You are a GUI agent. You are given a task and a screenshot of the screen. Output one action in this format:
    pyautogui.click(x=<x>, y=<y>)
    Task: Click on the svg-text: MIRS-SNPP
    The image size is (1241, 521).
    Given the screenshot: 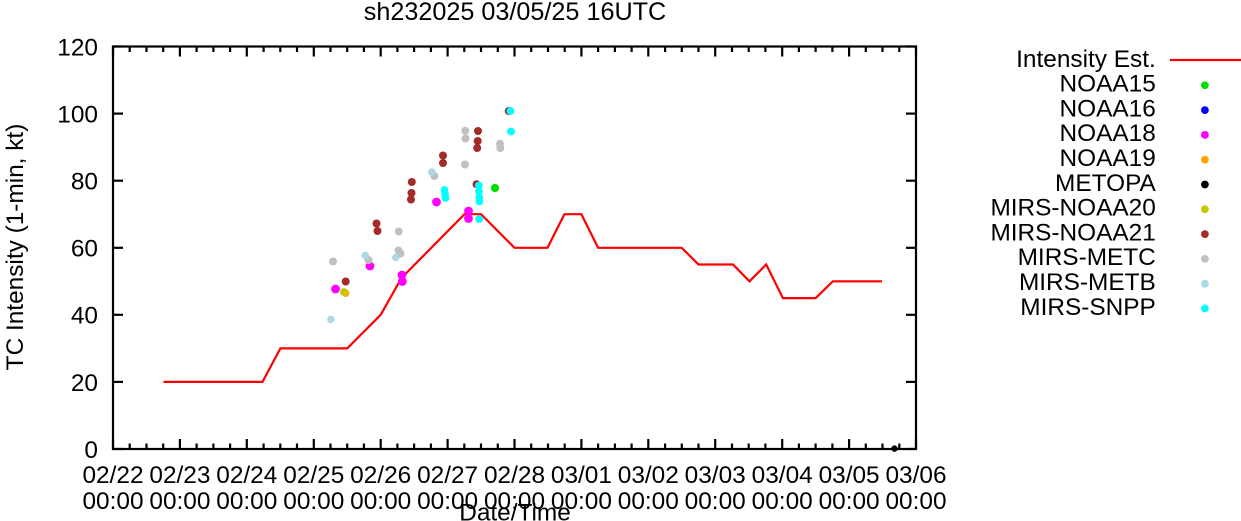 What is the action you would take?
    pyautogui.click(x=1088, y=307)
    